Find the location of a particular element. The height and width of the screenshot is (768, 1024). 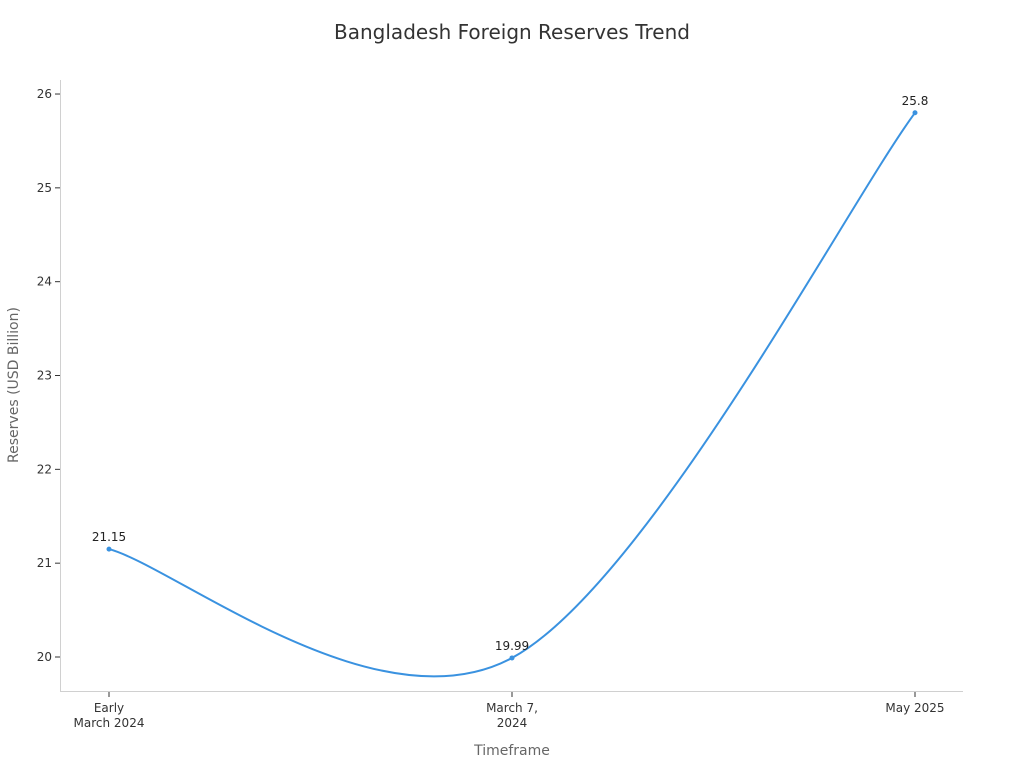

data-label: 25.8 is located at coordinates (915, 101).